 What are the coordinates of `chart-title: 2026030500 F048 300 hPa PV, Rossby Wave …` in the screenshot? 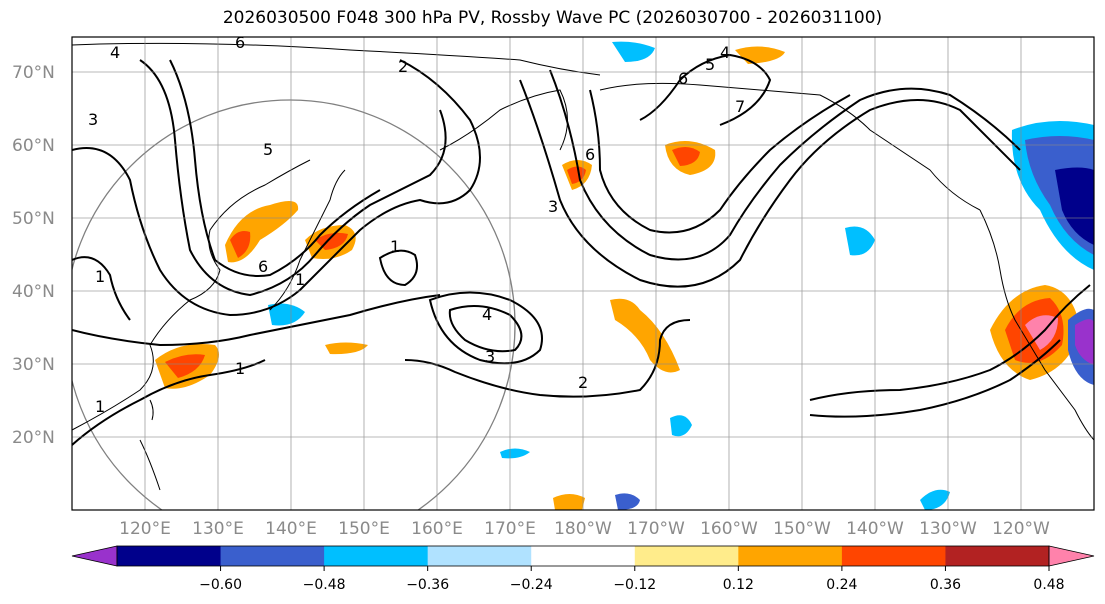 It's located at (552, 18).